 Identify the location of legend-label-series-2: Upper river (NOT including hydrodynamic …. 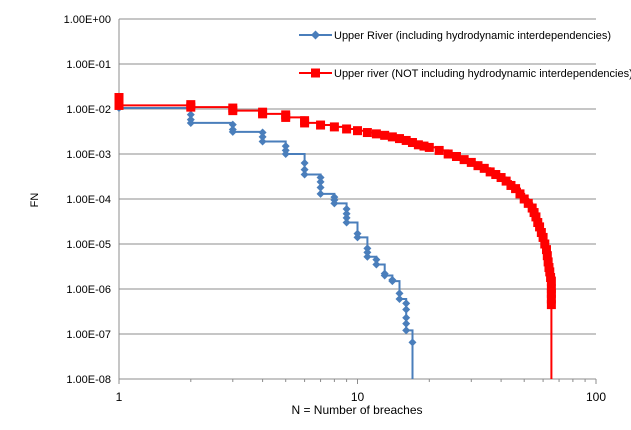
(482, 74).